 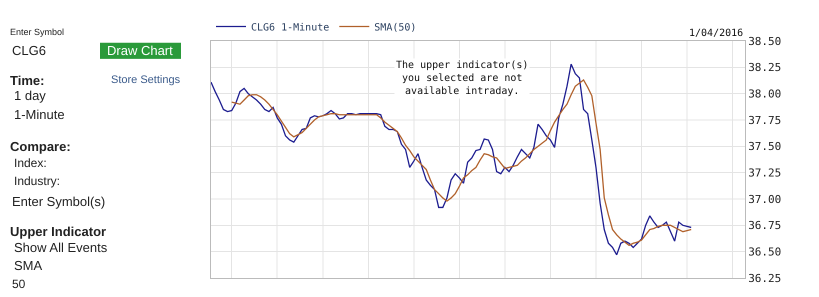 What do you see at coordinates (765, 199) in the screenshot?
I see `y-tick-label: 37.00` at bounding box center [765, 199].